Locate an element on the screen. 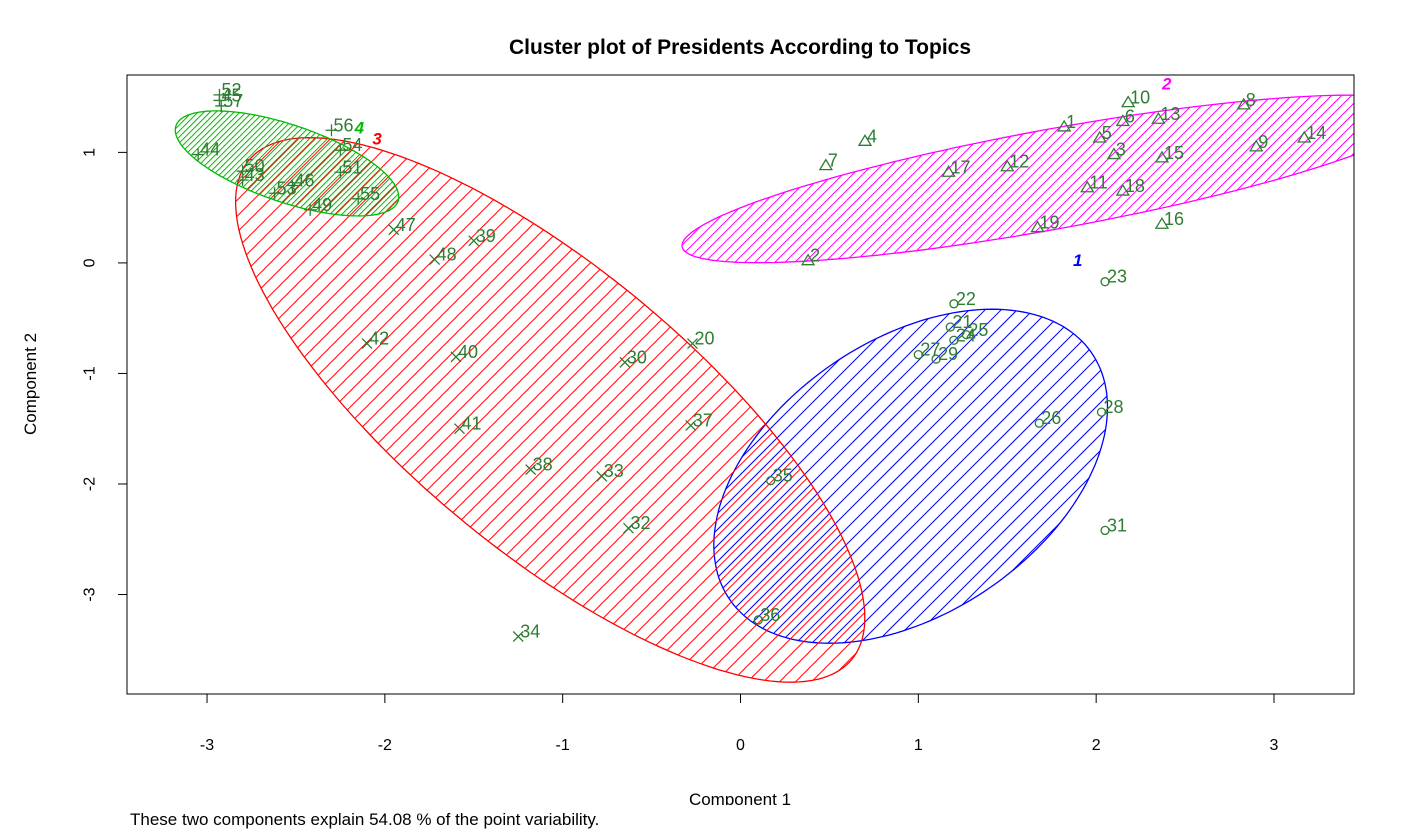 Image resolution: width=1415 pixels, height=830 pixels. y-tick-label: -3 is located at coordinates (90, 594).